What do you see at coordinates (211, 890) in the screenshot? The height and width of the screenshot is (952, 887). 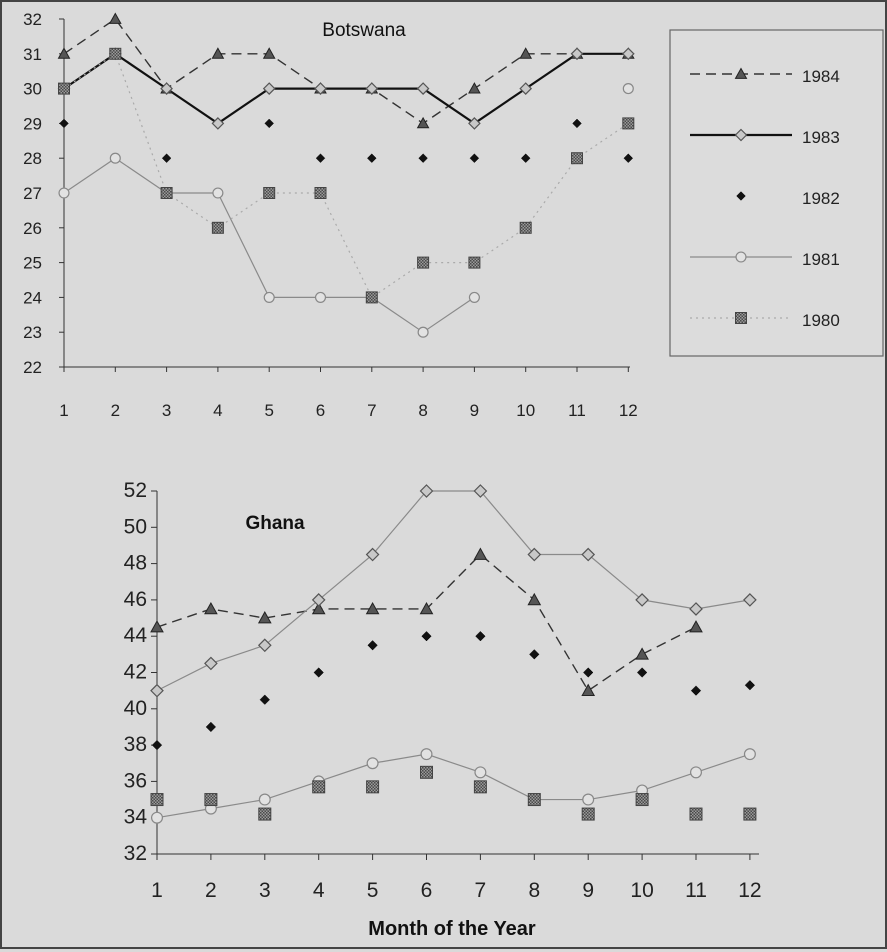 I see `ghana-x-tick-label: 2` at bounding box center [211, 890].